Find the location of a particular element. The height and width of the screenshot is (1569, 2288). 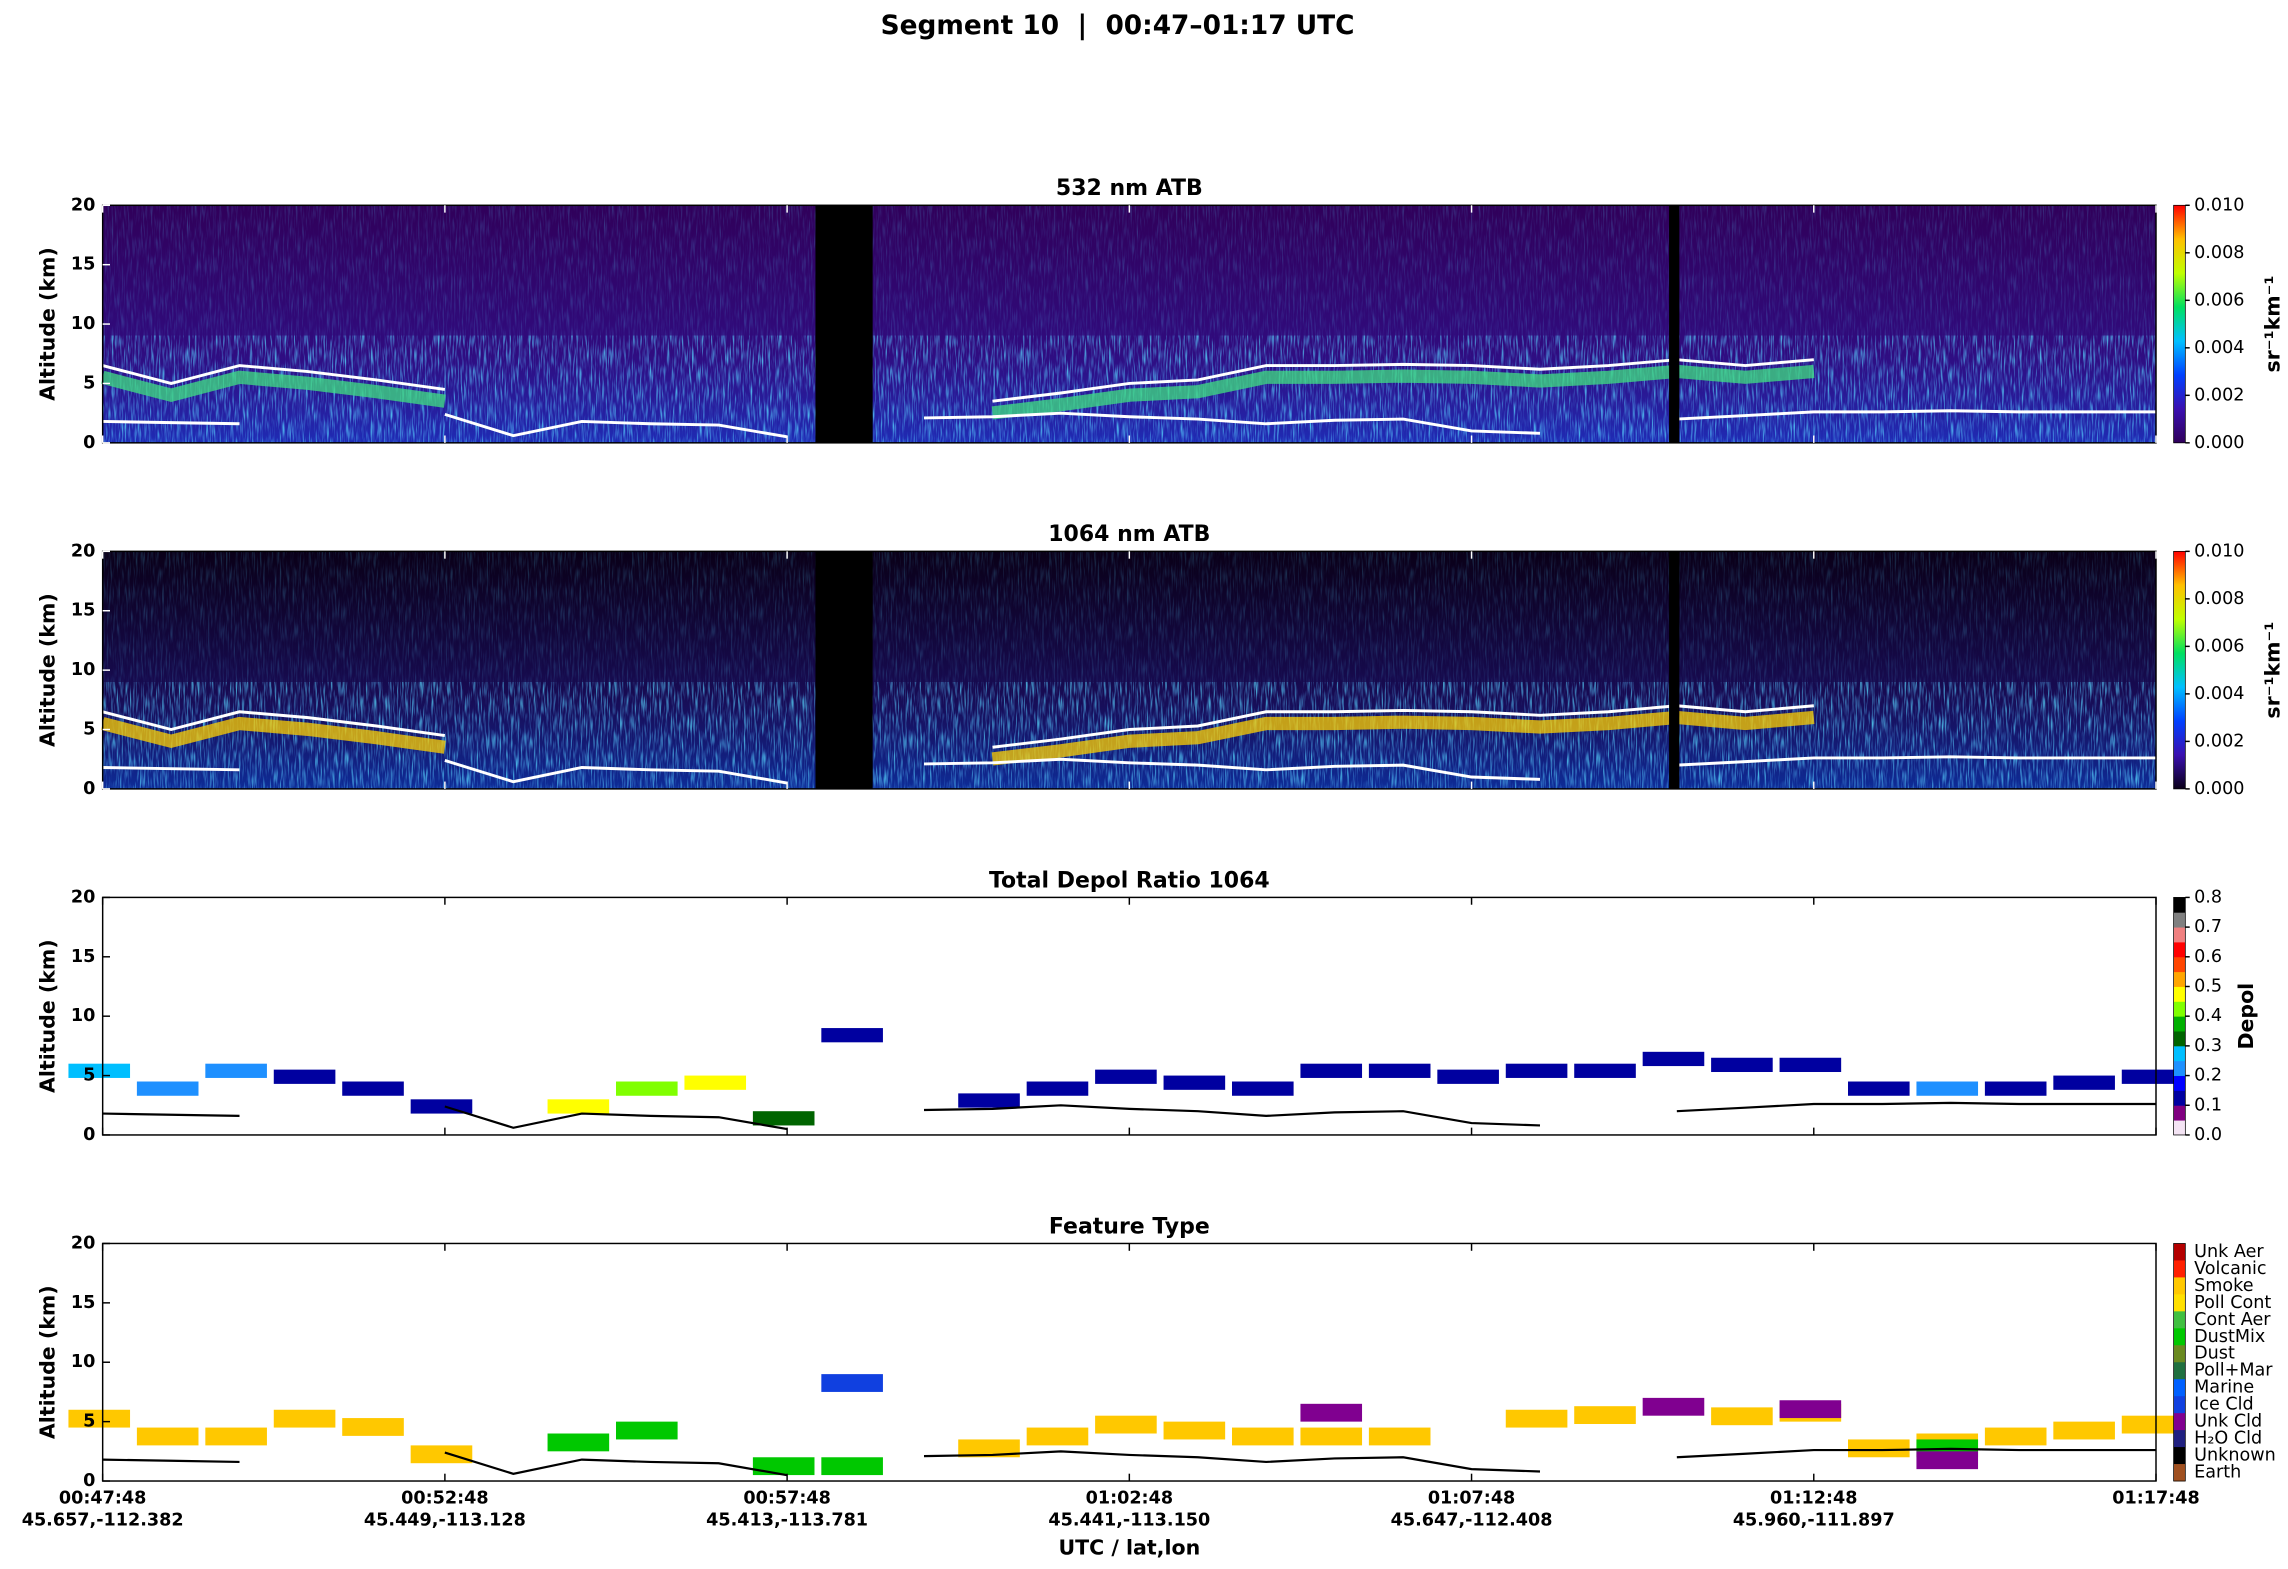

colorbar-tick-label: 0.010 is located at coordinates (2219, 205).